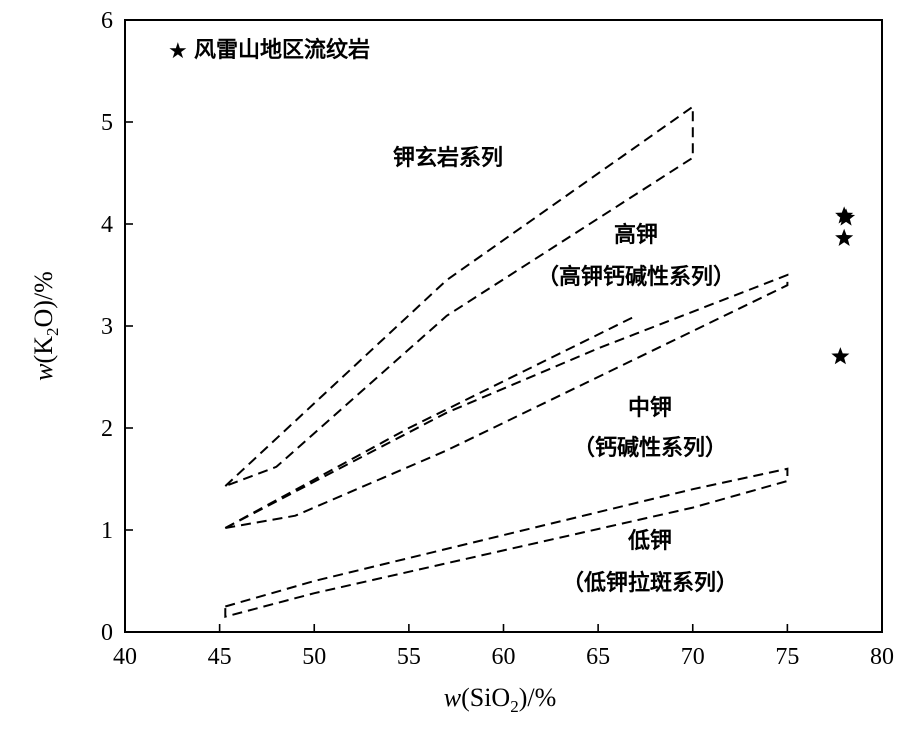 The width and height of the screenshot is (900, 736). I want to click on x-tick-label: 65, so click(598, 657).